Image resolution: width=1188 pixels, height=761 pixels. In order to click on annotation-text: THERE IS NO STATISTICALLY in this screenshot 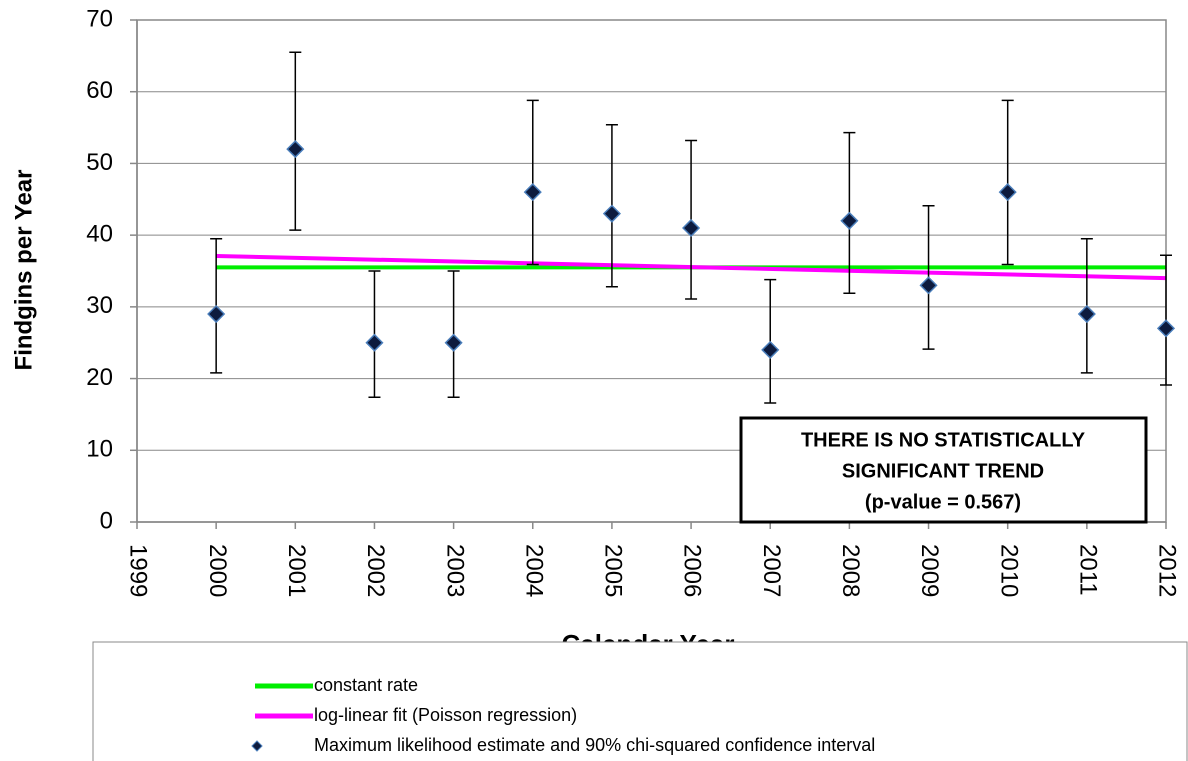, I will do `click(943, 440)`.